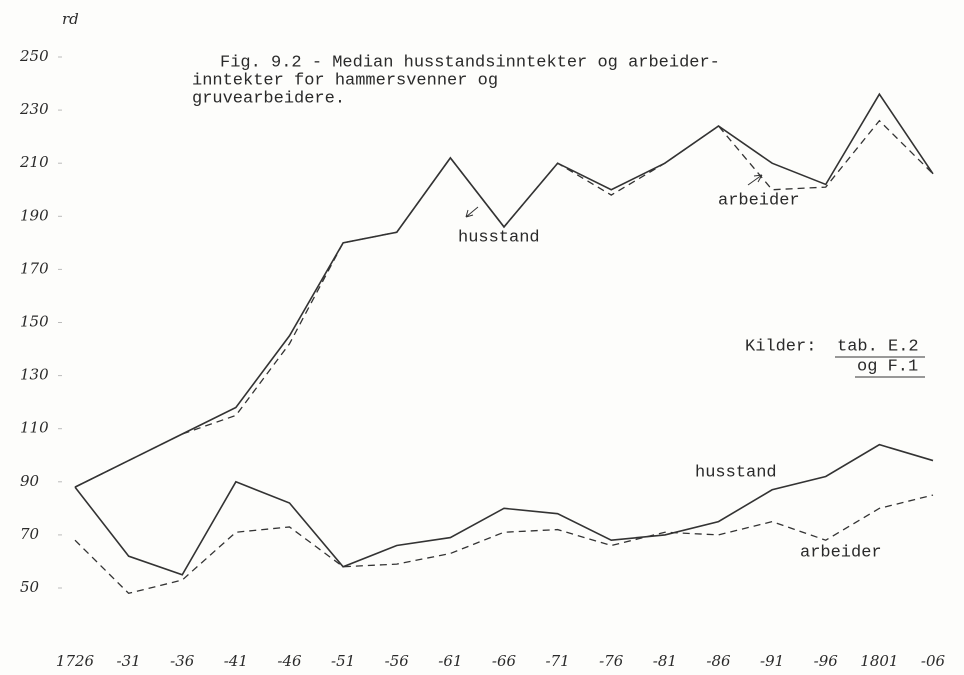 This screenshot has height=675, width=964. Describe the element at coordinates (236, 661) in the screenshot. I see `x-tick-label: -41` at that location.